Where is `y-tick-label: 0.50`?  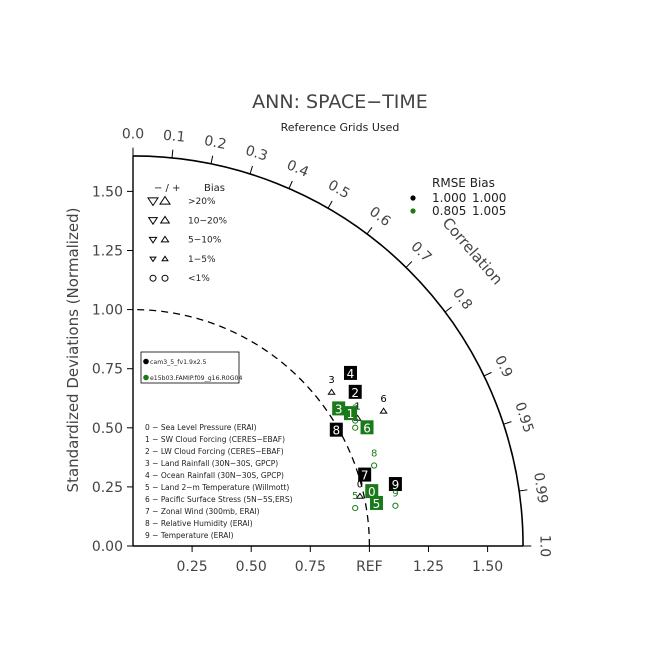
y-tick-label: 0.50 is located at coordinates (107, 429).